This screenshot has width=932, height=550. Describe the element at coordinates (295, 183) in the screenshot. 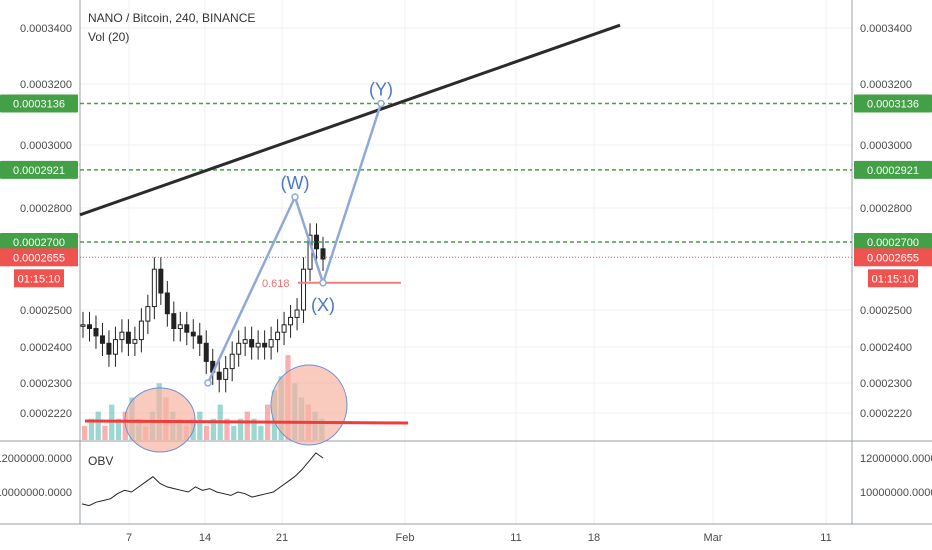

I see `wave-label-w: (W)` at that location.